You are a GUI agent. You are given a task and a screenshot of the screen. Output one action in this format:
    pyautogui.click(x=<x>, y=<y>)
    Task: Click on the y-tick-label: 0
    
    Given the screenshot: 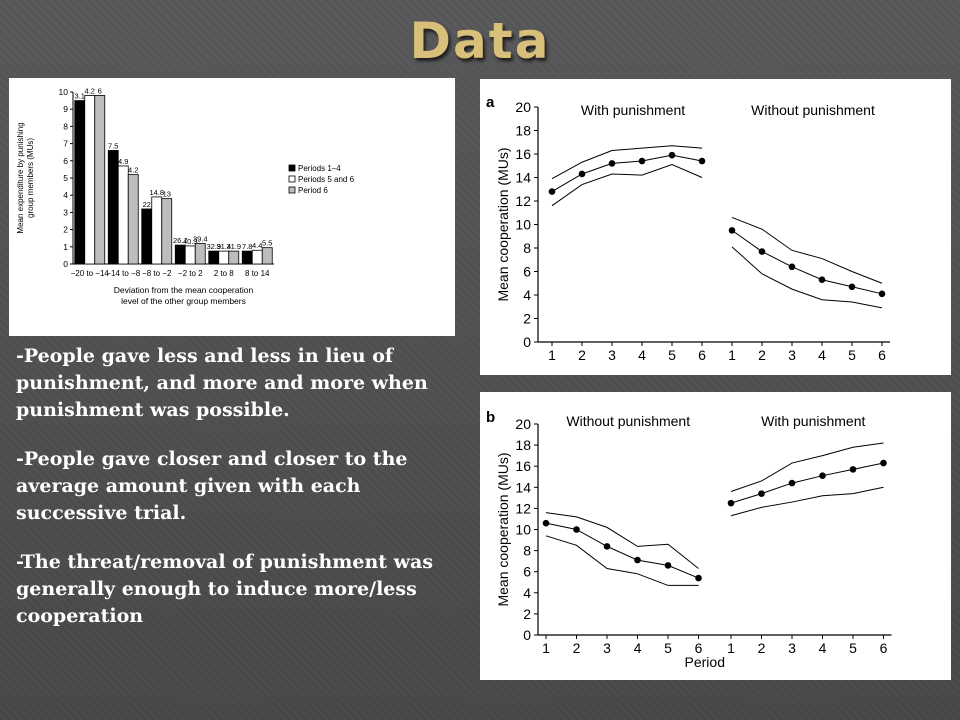 What is the action you would take?
    pyautogui.click(x=527, y=342)
    